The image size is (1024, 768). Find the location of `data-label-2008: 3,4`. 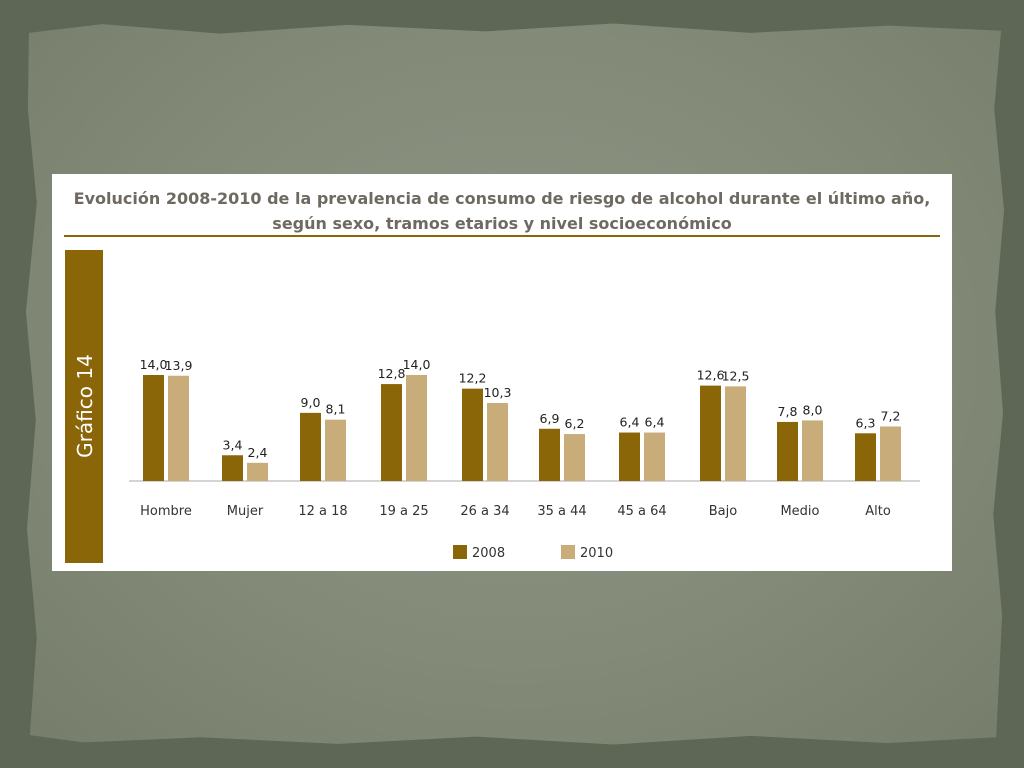

data-label-2008: 3,4 is located at coordinates (233, 444).